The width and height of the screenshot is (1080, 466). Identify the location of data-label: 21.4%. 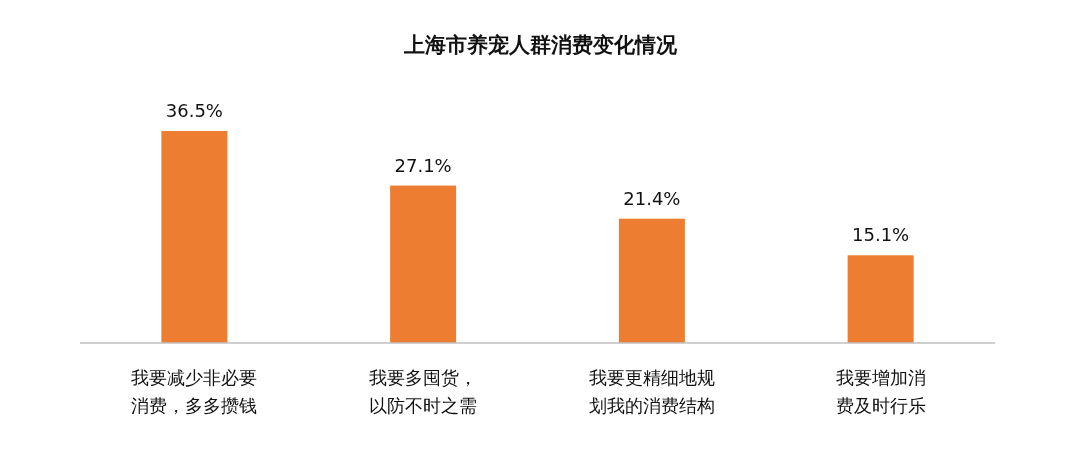
(652, 198).